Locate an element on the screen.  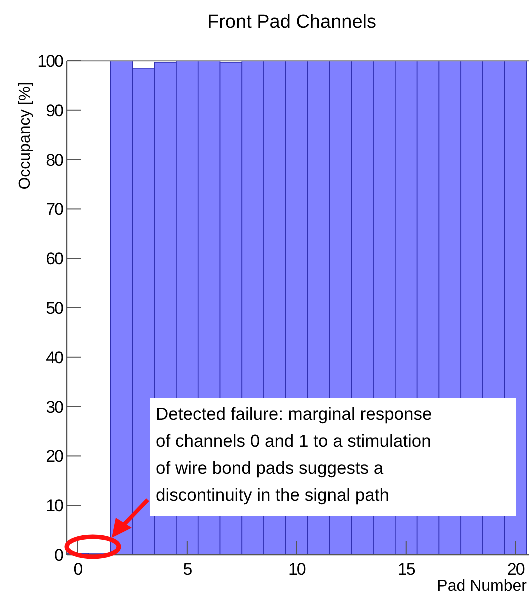
x-tick-label: 15 is located at coordinates (407, 569).